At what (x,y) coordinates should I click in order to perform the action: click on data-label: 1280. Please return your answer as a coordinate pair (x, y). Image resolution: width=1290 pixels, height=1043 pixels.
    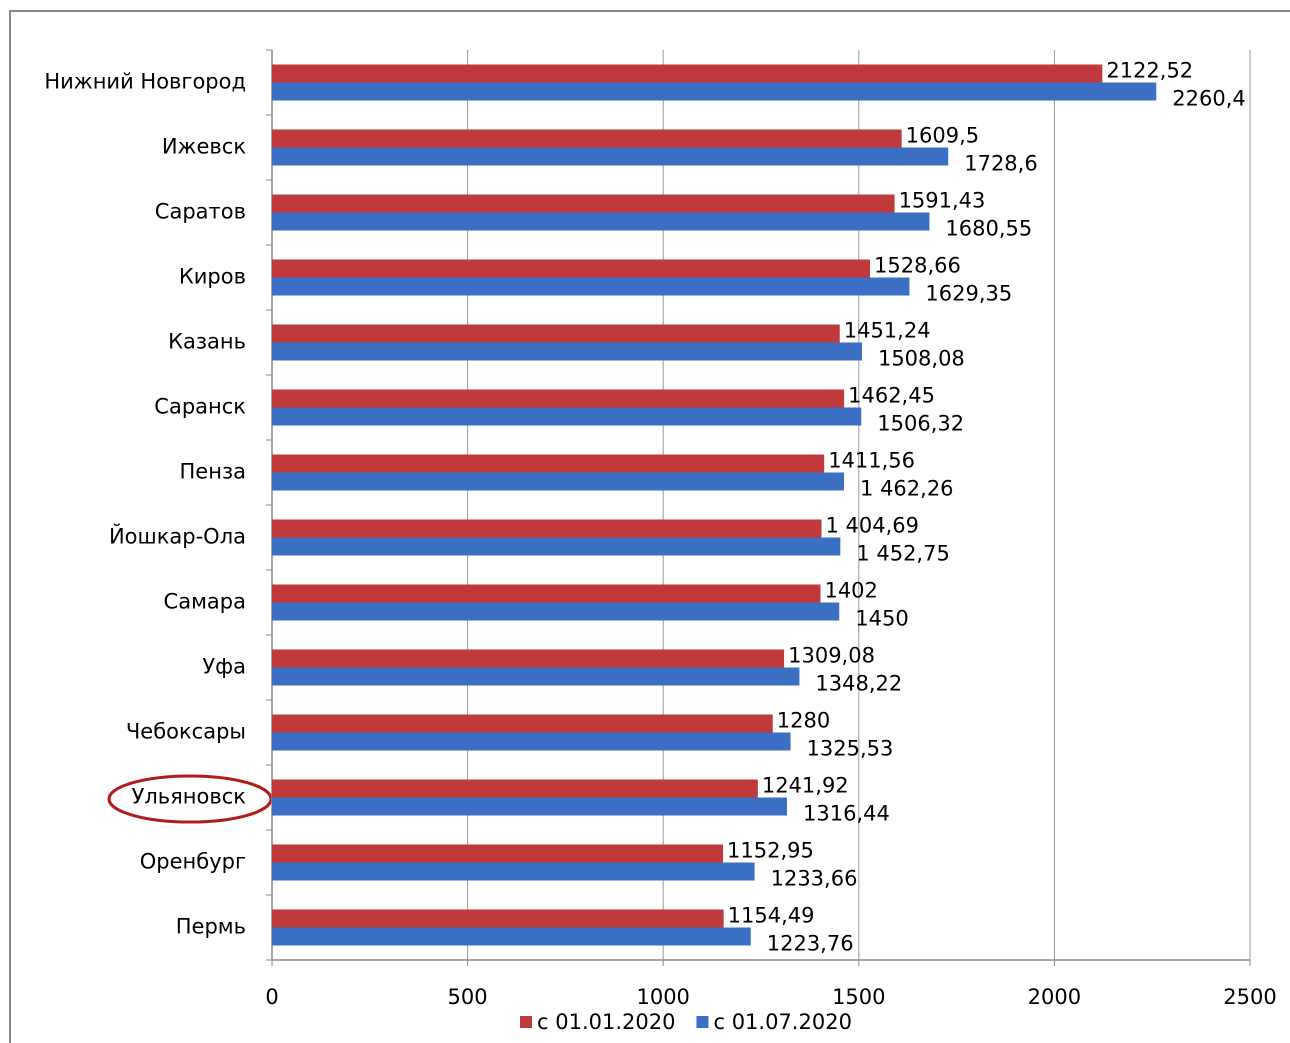
    Looking at the image, I should click on (803, 721).